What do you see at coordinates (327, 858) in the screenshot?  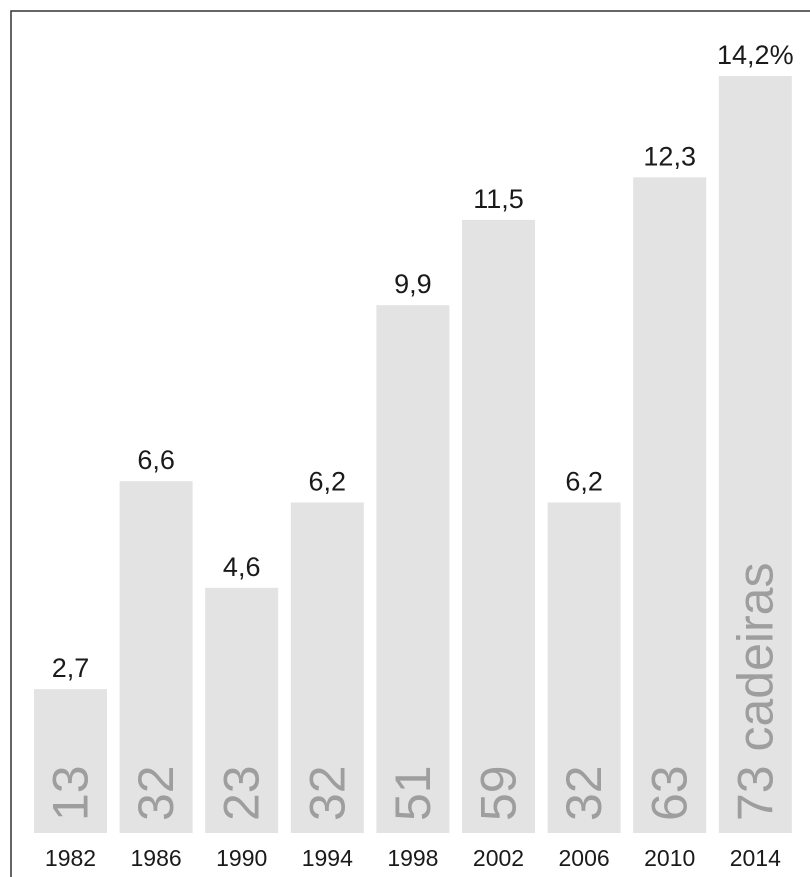 I see `year-label-1994: 1994` at bounding box center [327, 858].